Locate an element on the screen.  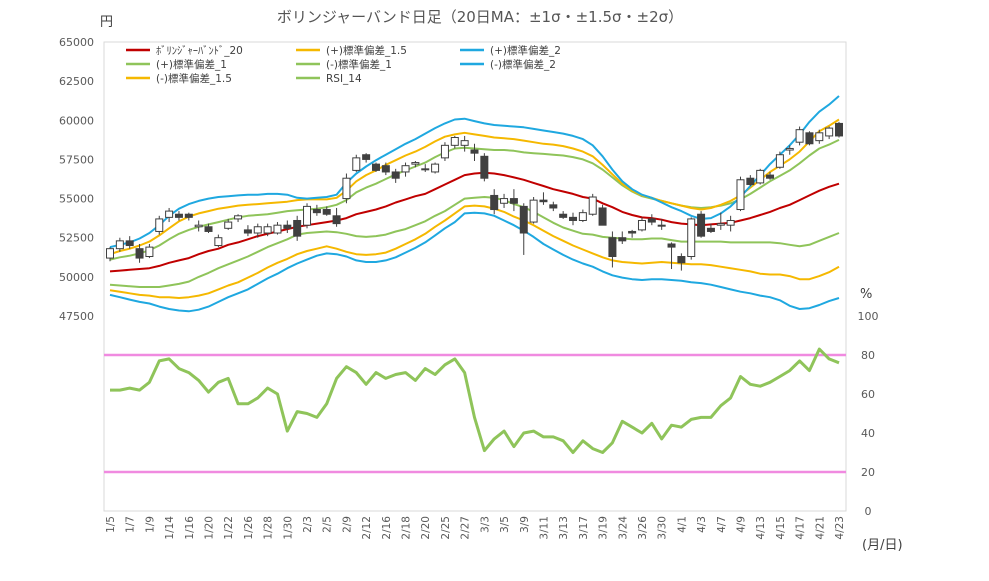
rsi-line is located at coordinates (475, 400).